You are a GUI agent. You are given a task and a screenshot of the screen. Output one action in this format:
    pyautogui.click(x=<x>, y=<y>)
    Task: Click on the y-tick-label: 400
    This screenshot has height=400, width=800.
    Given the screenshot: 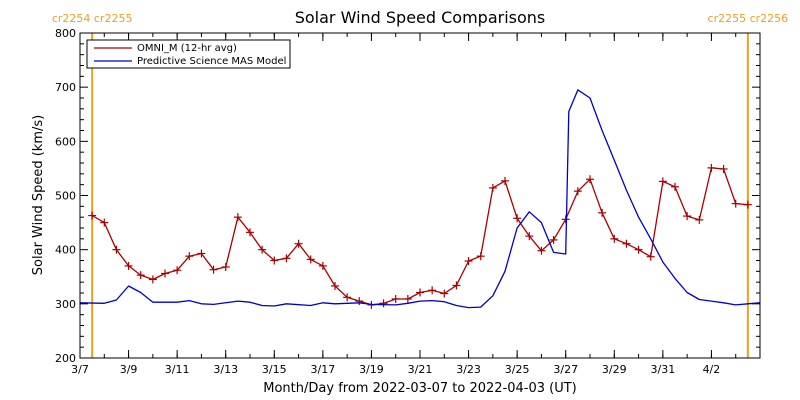 What is the action you would take?
    pyautogui.click(x=65, y=250)
    